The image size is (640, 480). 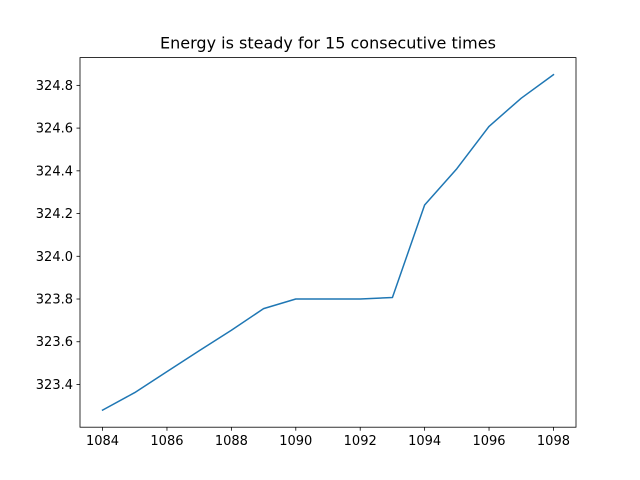 I want to click on x-tick-label: 1096, so click(x=488, y=441).